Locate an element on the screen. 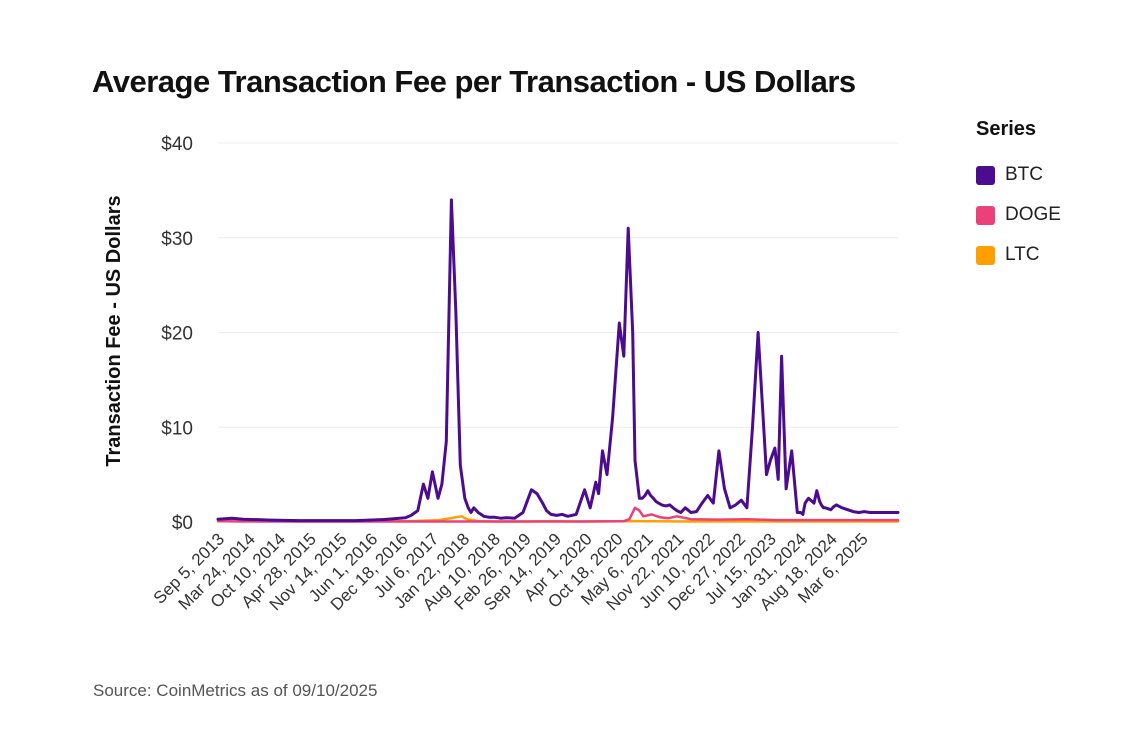  y-tick-label: $0 is located at coordinates (182, 523).